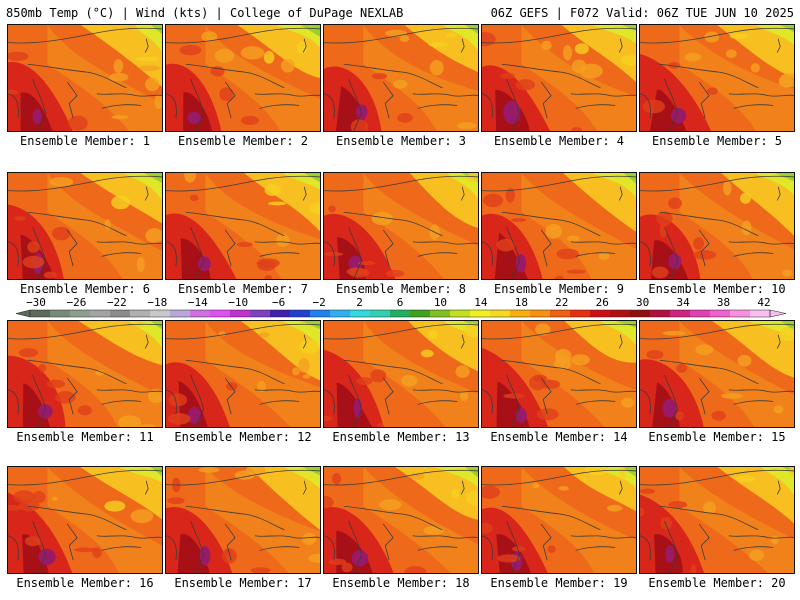  I want to click on colorbar-tick: 6, so click(400, 302).